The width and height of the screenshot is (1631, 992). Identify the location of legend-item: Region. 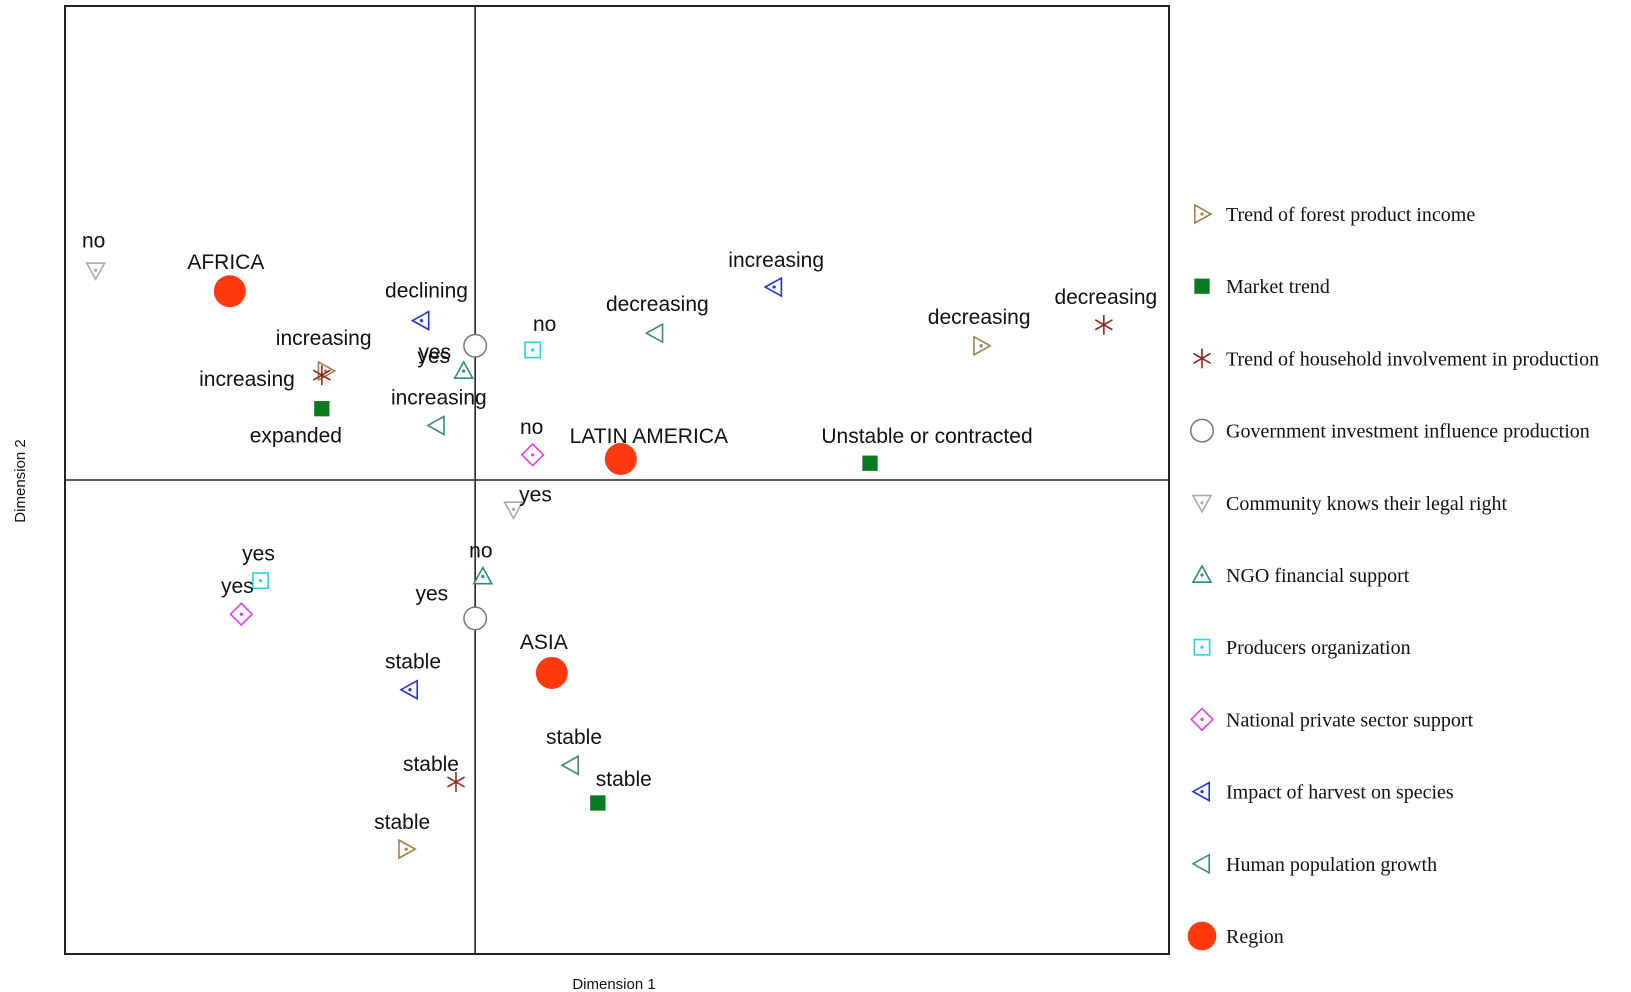
(1235, 936).